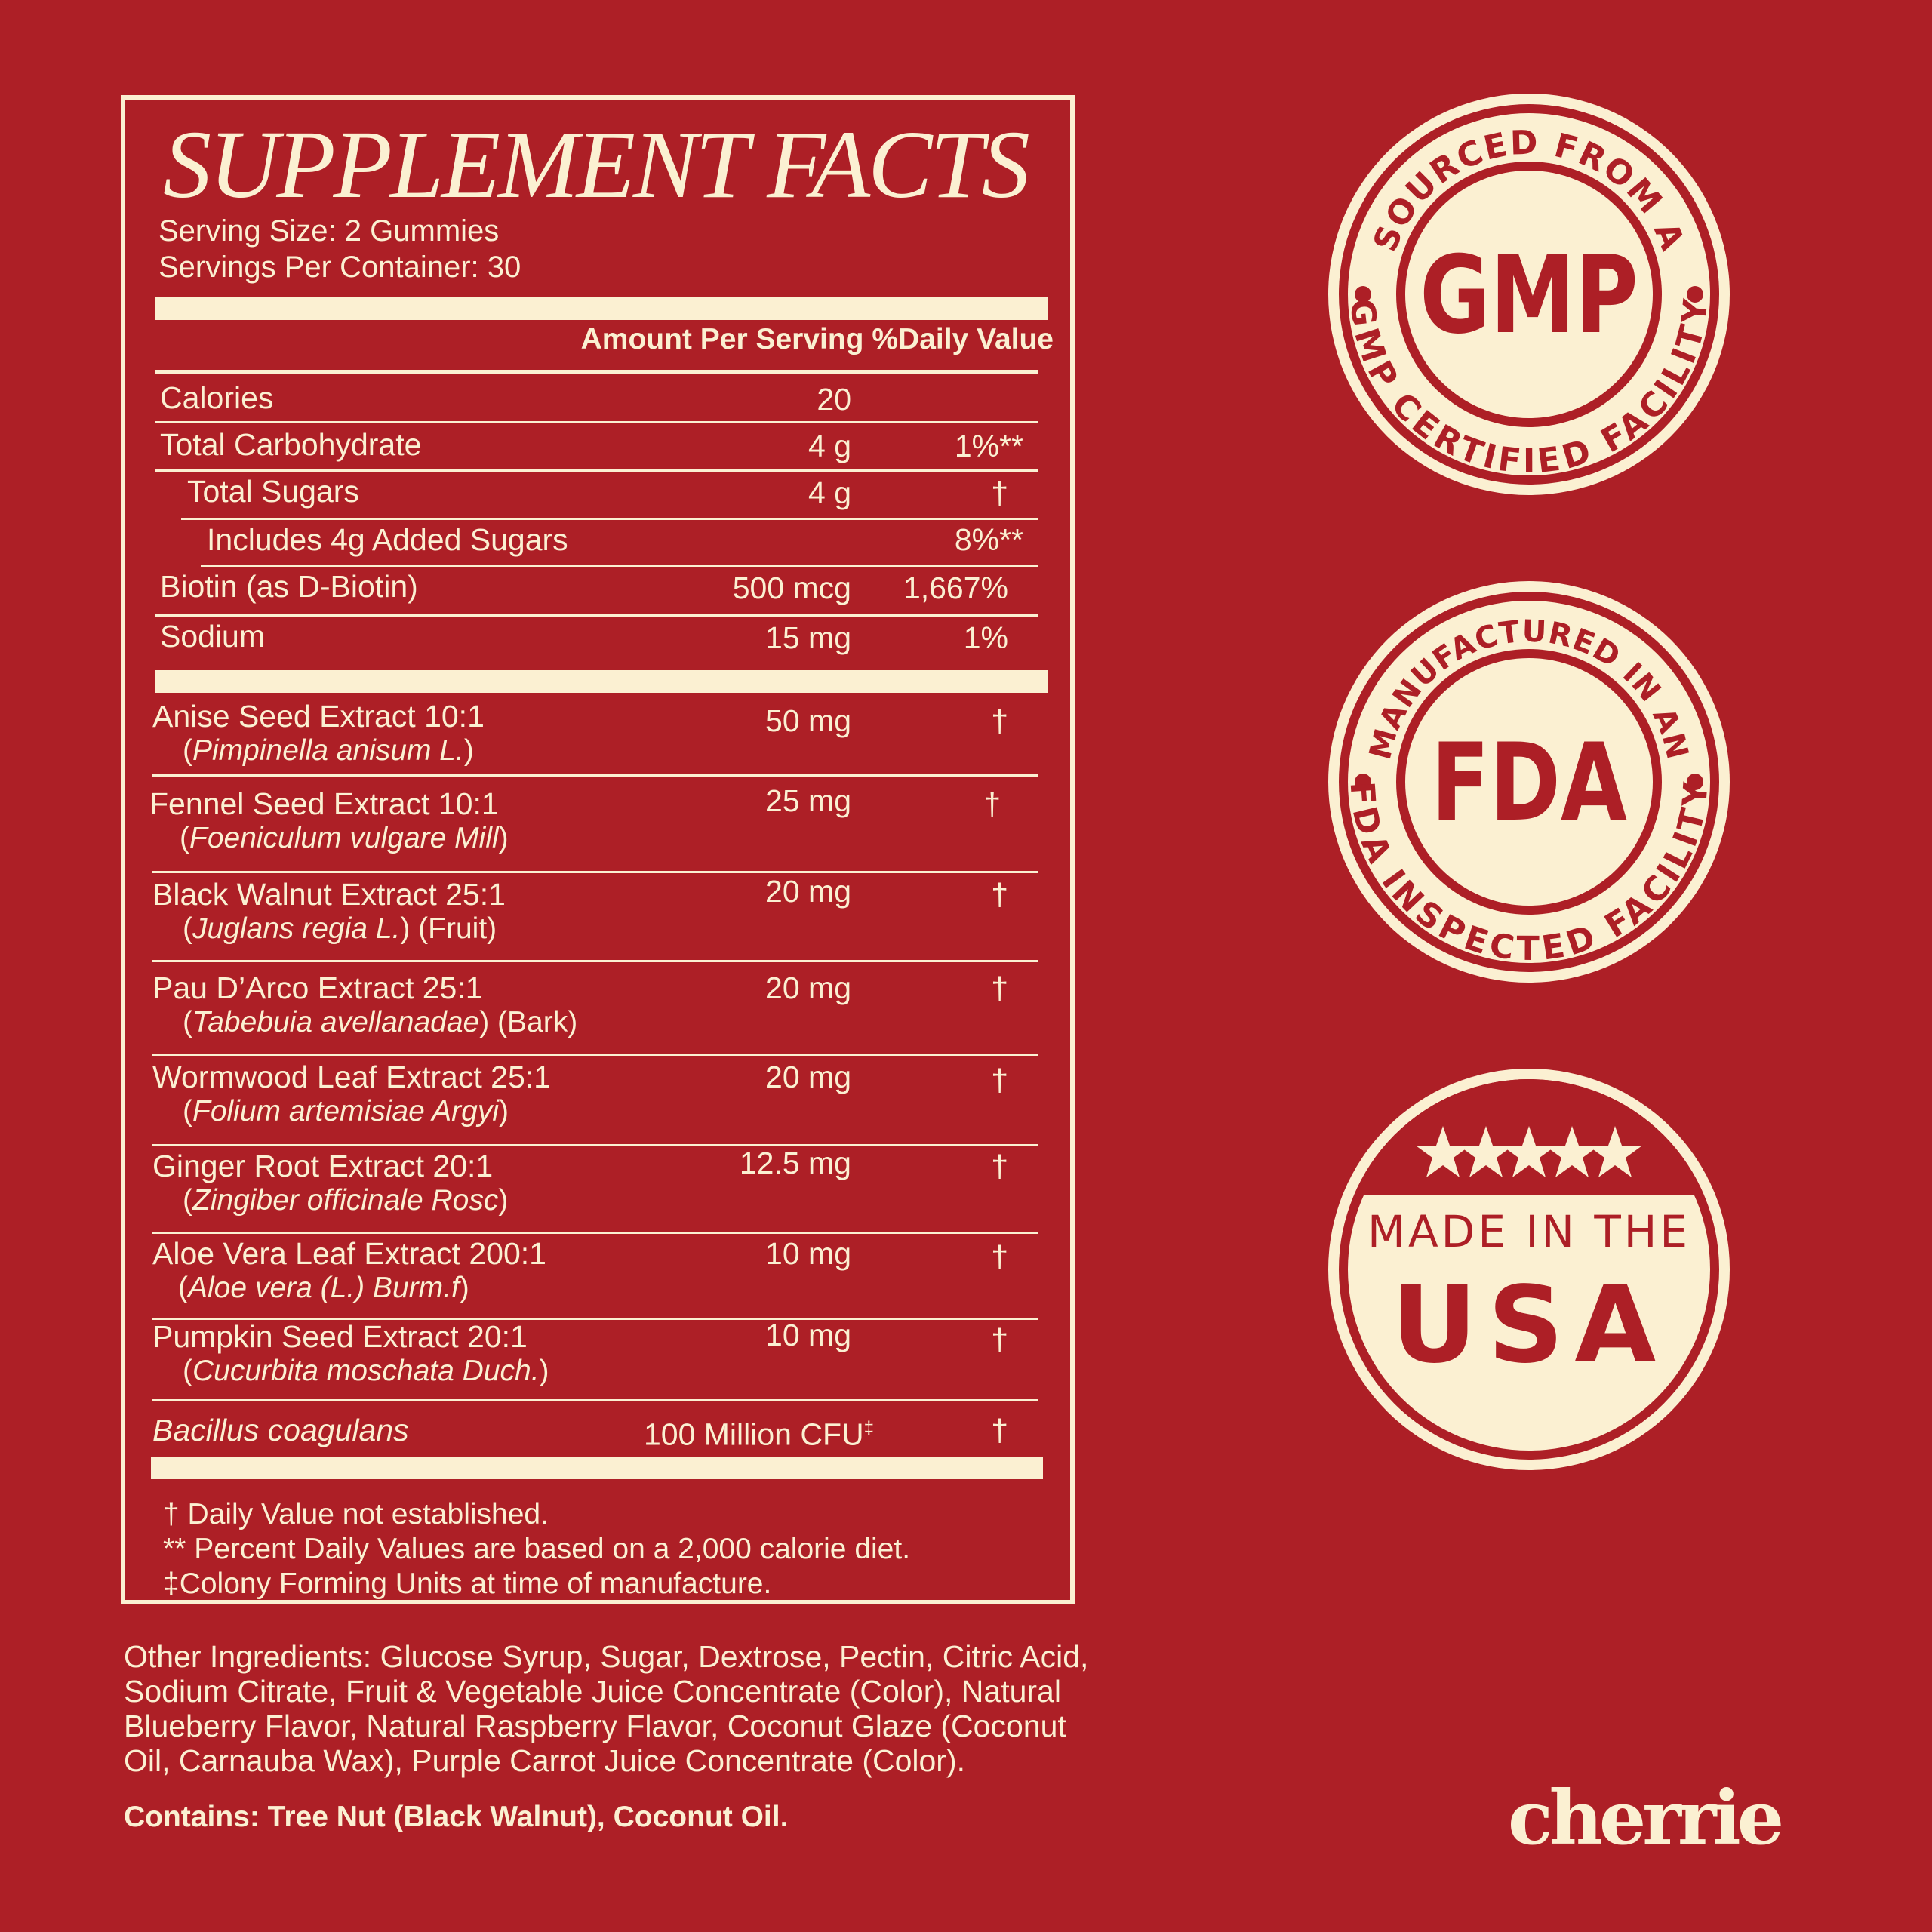 This screenshot has width=1932, height=1932. I want to click on extract-amount: 12.5 mg, so click(795, 1163).